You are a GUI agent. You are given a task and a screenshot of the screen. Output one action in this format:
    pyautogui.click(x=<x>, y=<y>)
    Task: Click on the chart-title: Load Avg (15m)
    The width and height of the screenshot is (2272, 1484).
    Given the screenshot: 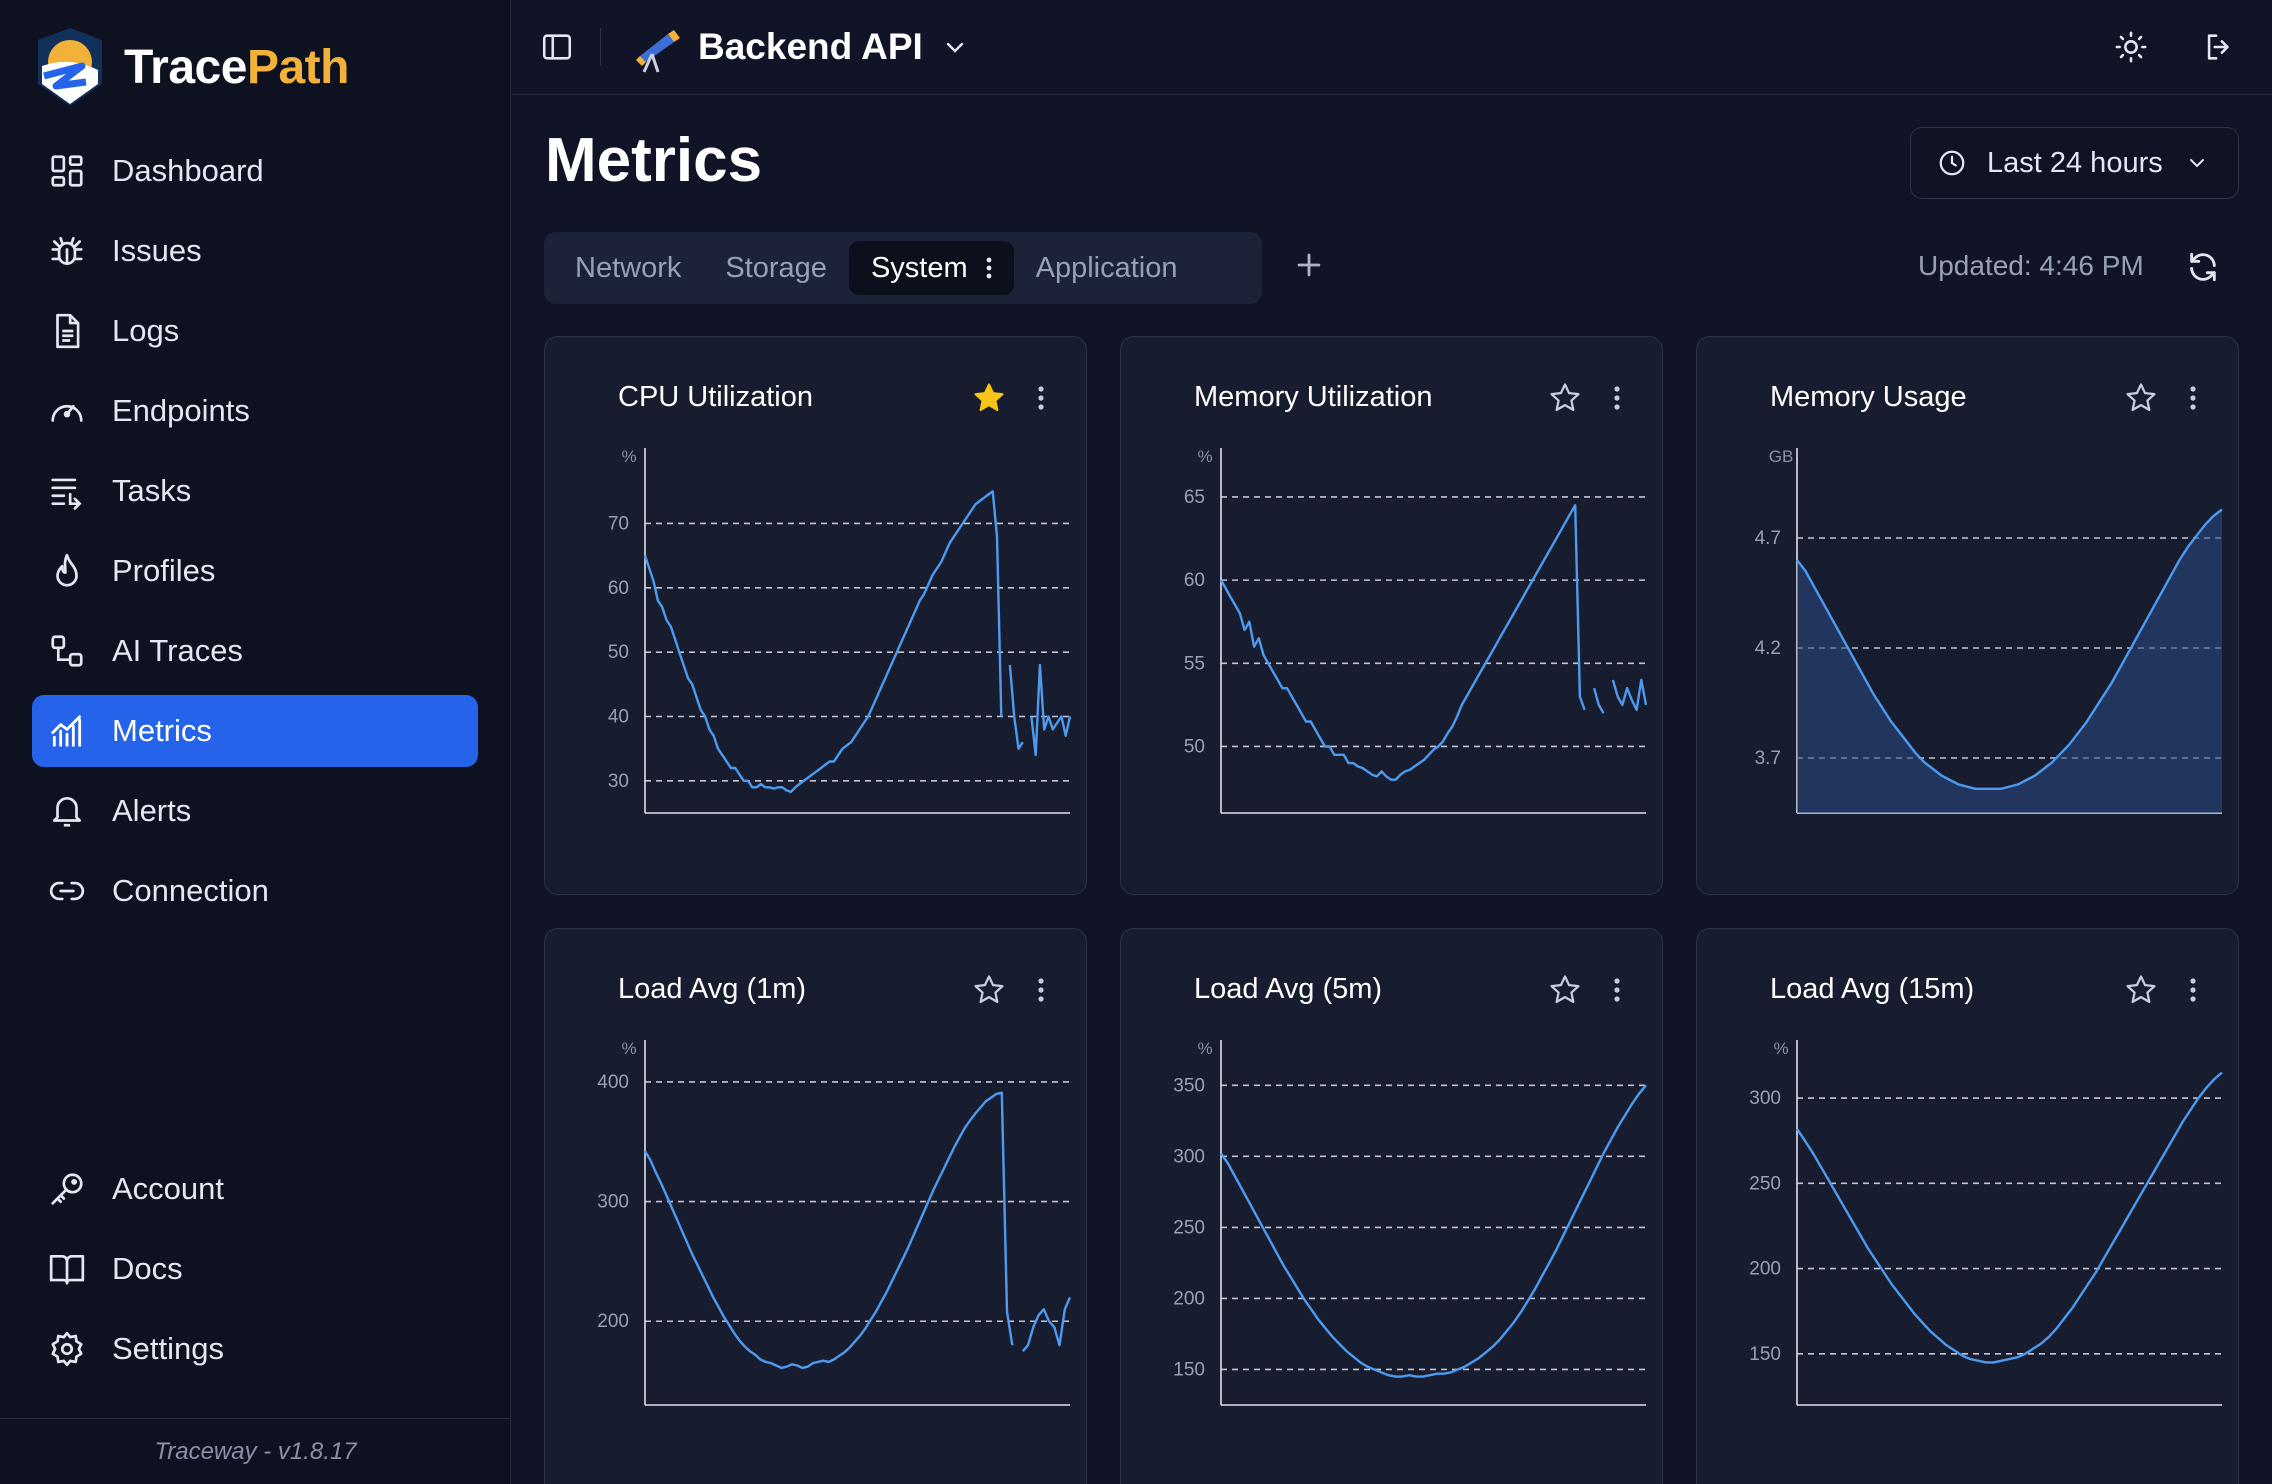 What is the action you would take?
    pyautogui.click(x=1872, y=989)
    